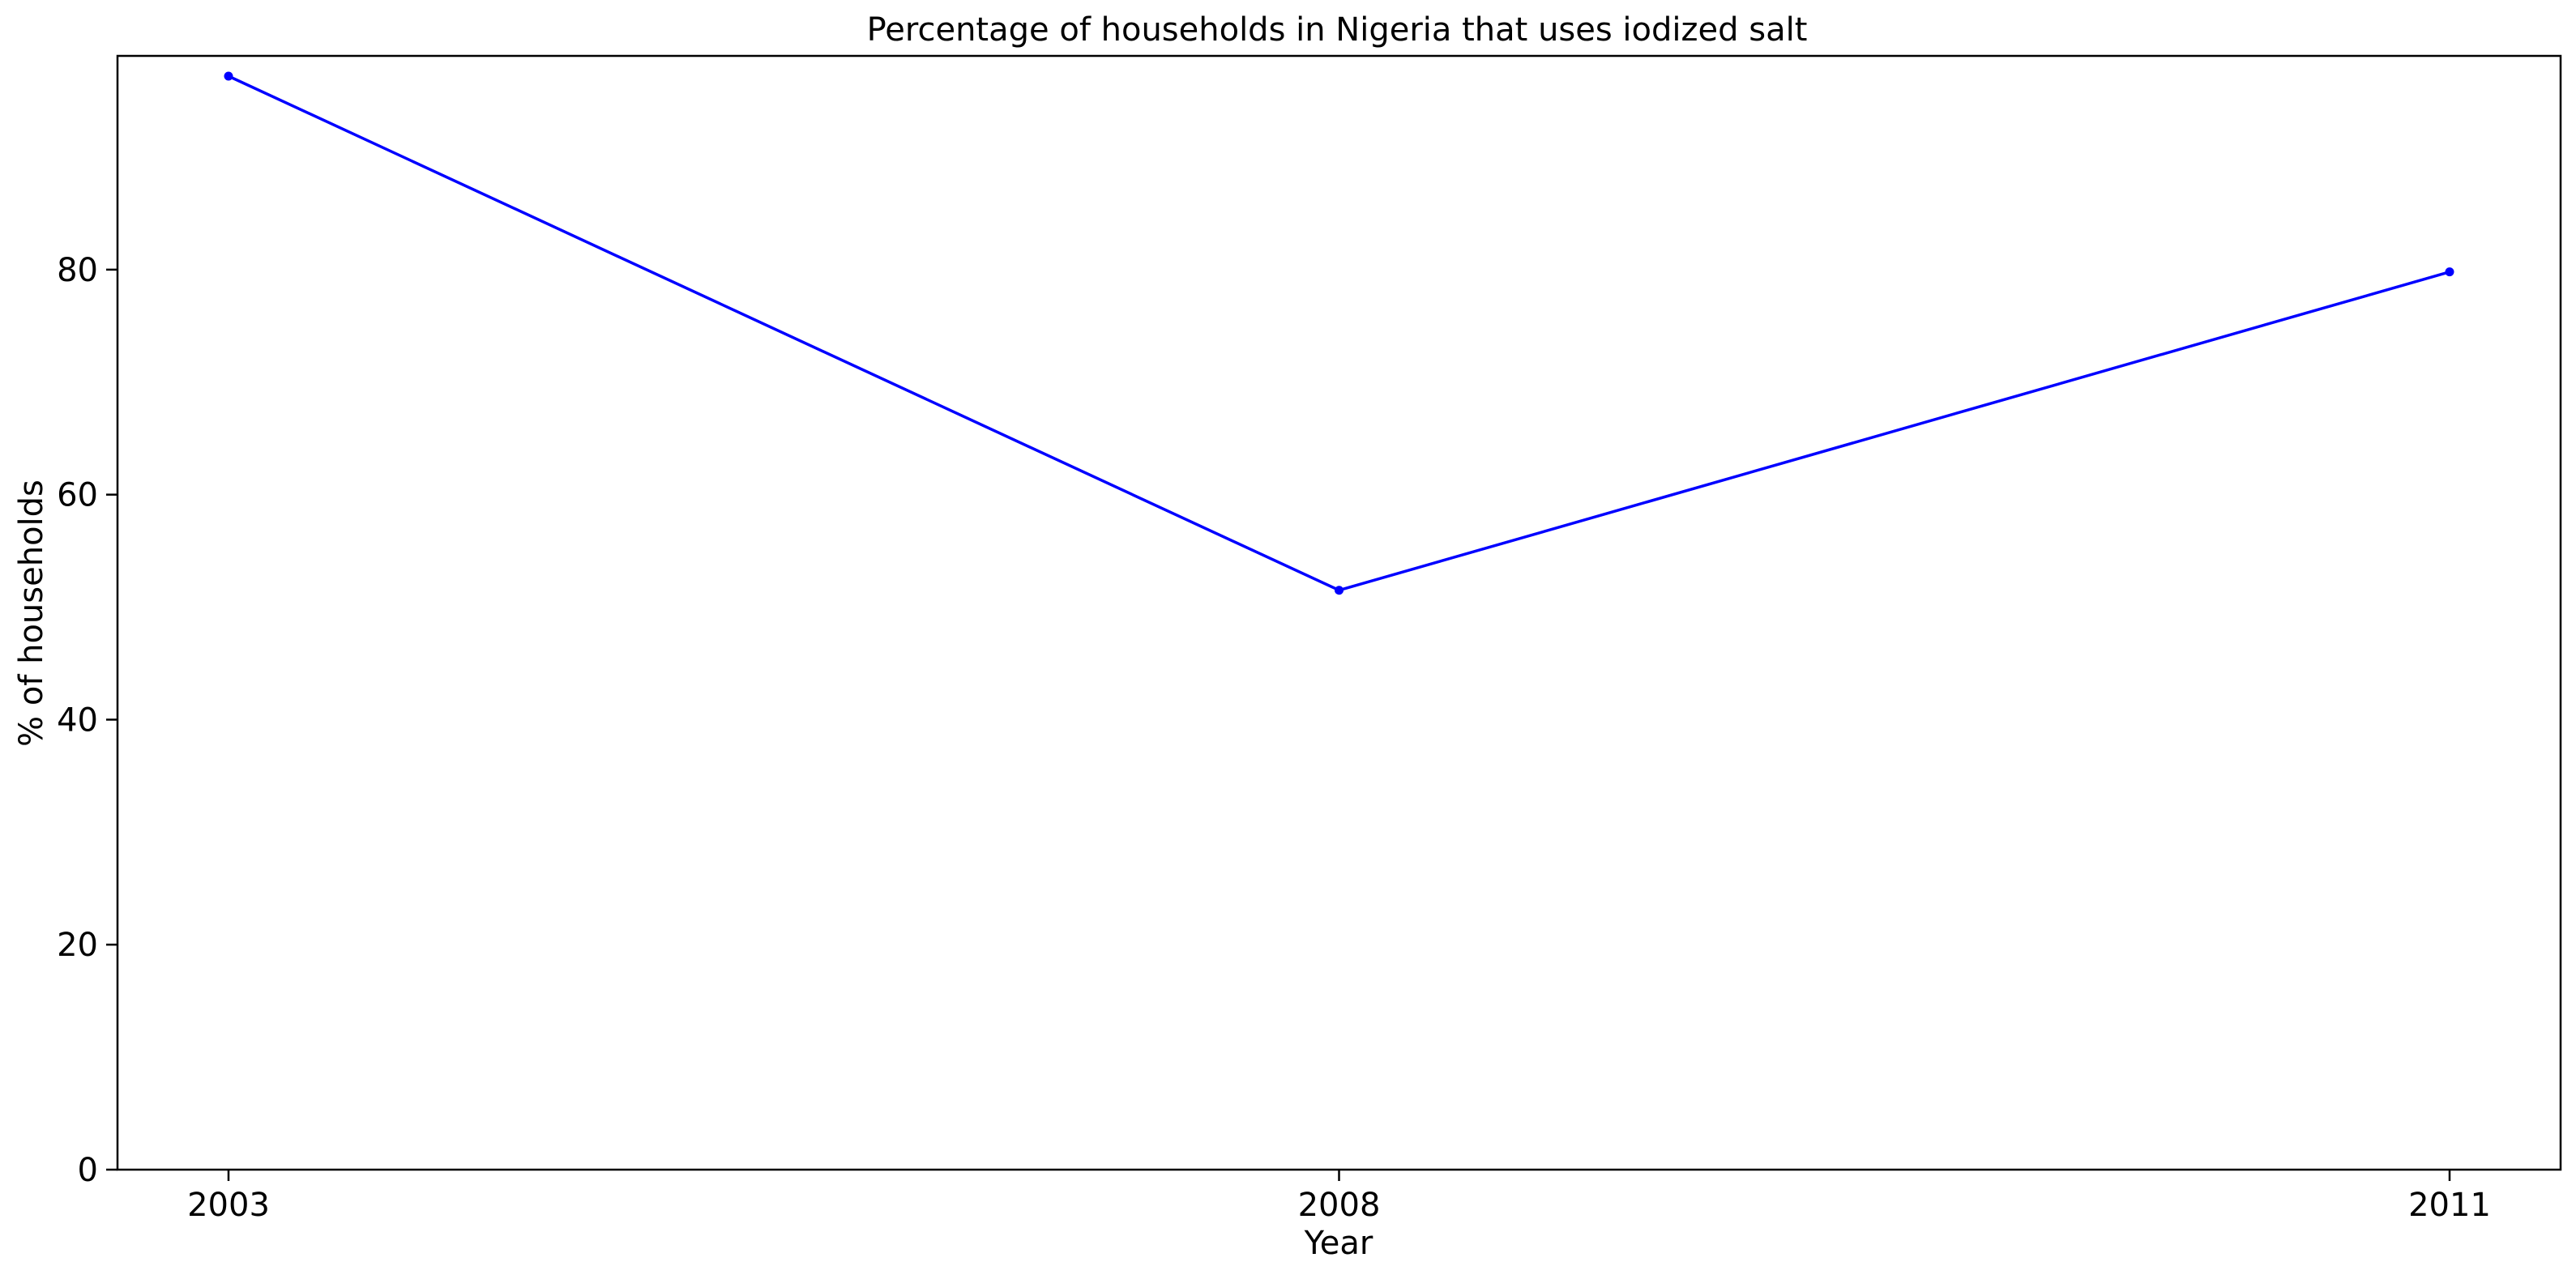 The height and width of the screenshot is (1279, 2576). I want to click on x-tick-label: 2003, so click(228, 1205).